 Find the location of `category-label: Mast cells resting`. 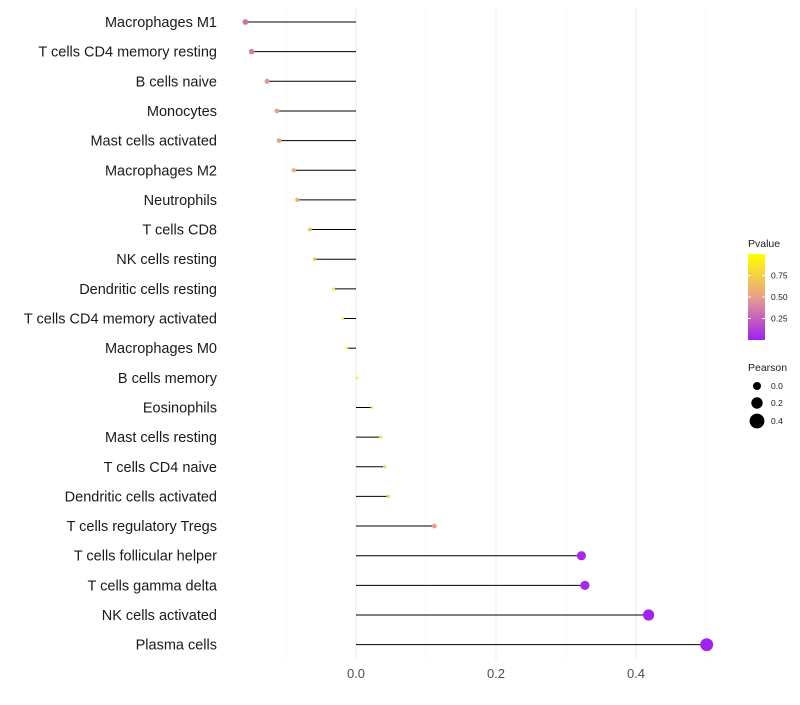

category-label: Mast cells resting is located at coordinates (161, 438).